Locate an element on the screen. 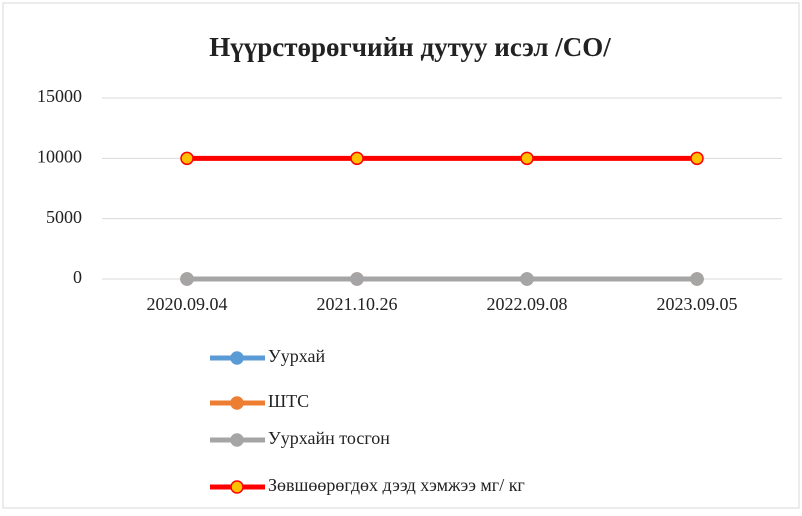 The height and width of the screenshot is (516, 802). x-tick-label: 2020.09.04 is located at coordinates (187, 304).